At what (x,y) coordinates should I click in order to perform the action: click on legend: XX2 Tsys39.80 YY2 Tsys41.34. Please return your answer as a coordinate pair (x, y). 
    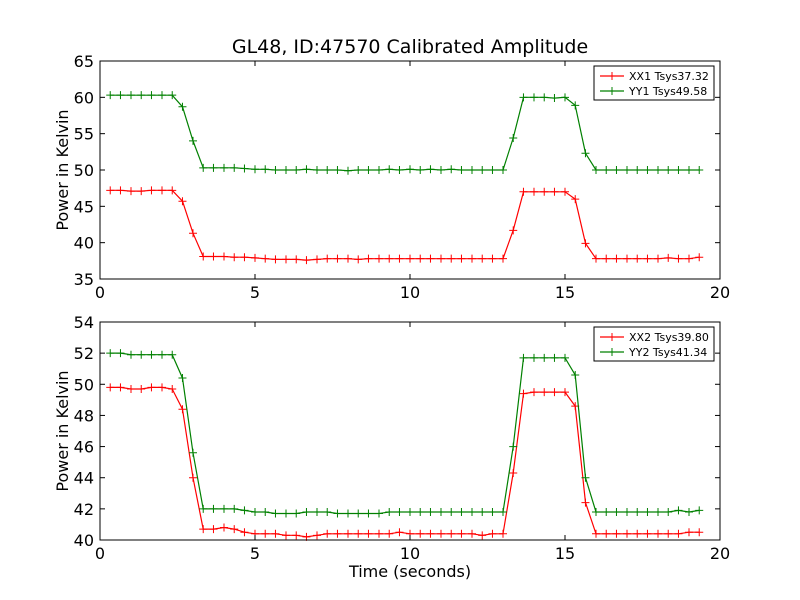
    Looking at the image, I should click on (654, 344).